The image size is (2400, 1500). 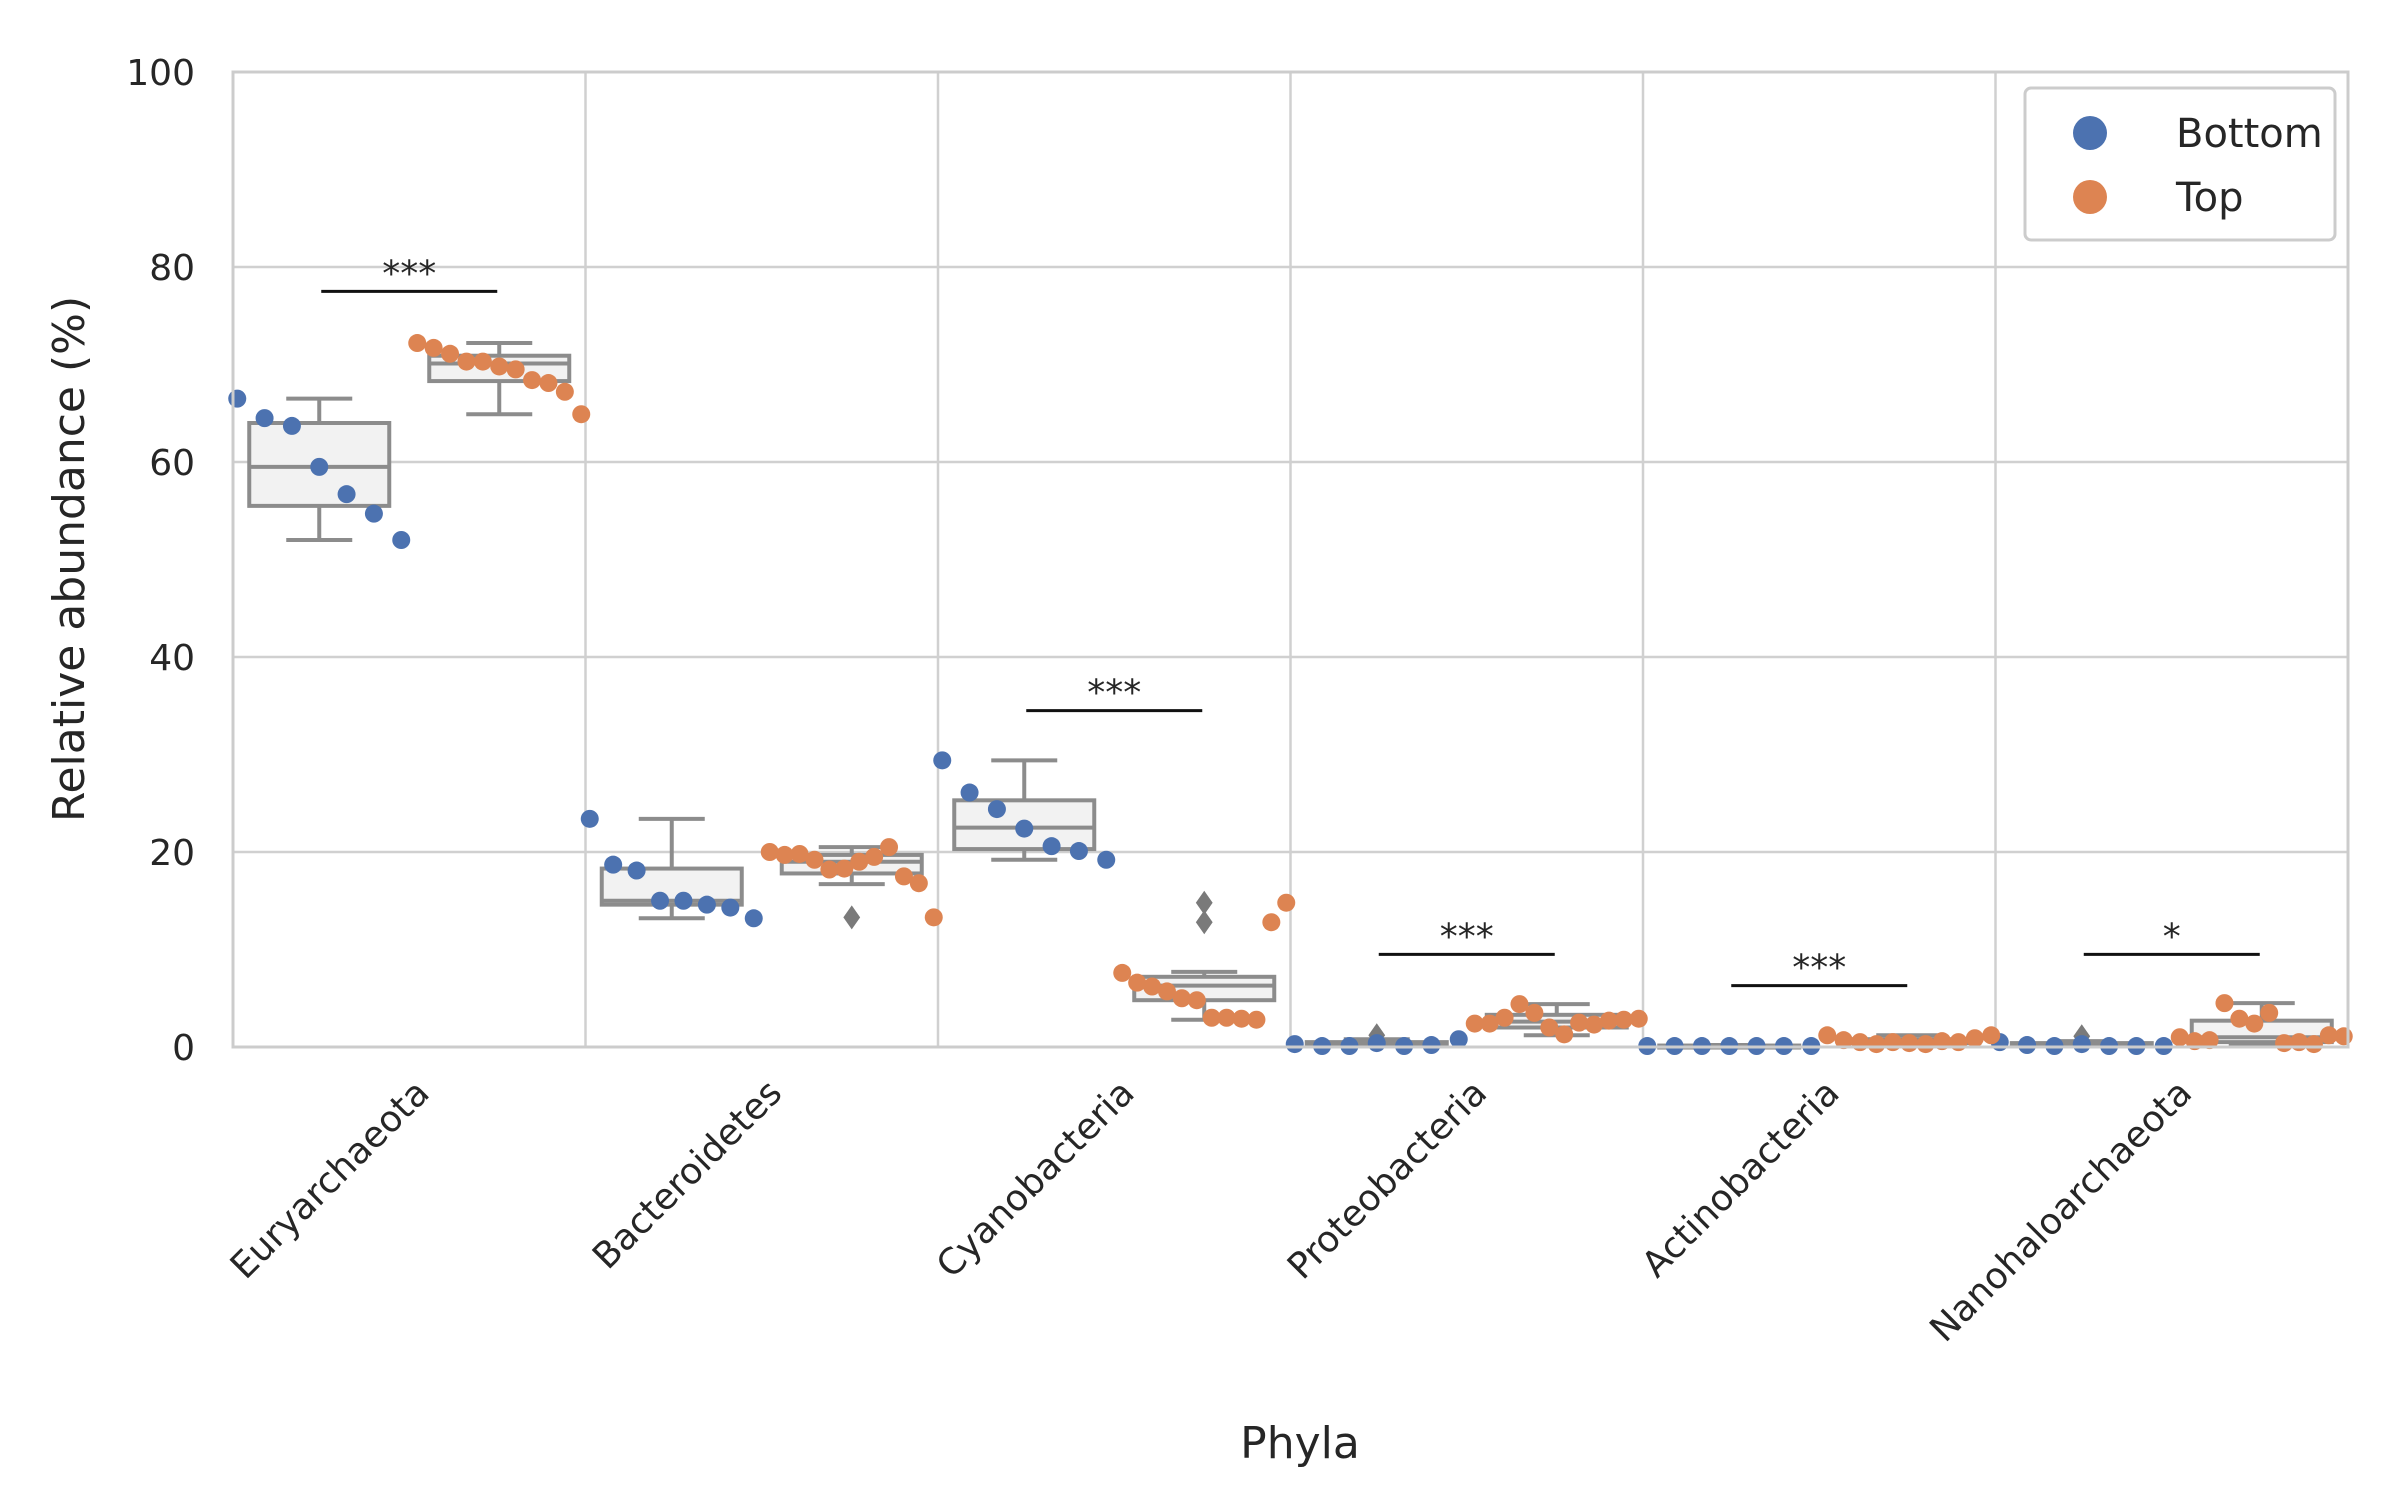 I want to click on x-tick-label: Proteobacteria, so click(x=1387, y=1179).